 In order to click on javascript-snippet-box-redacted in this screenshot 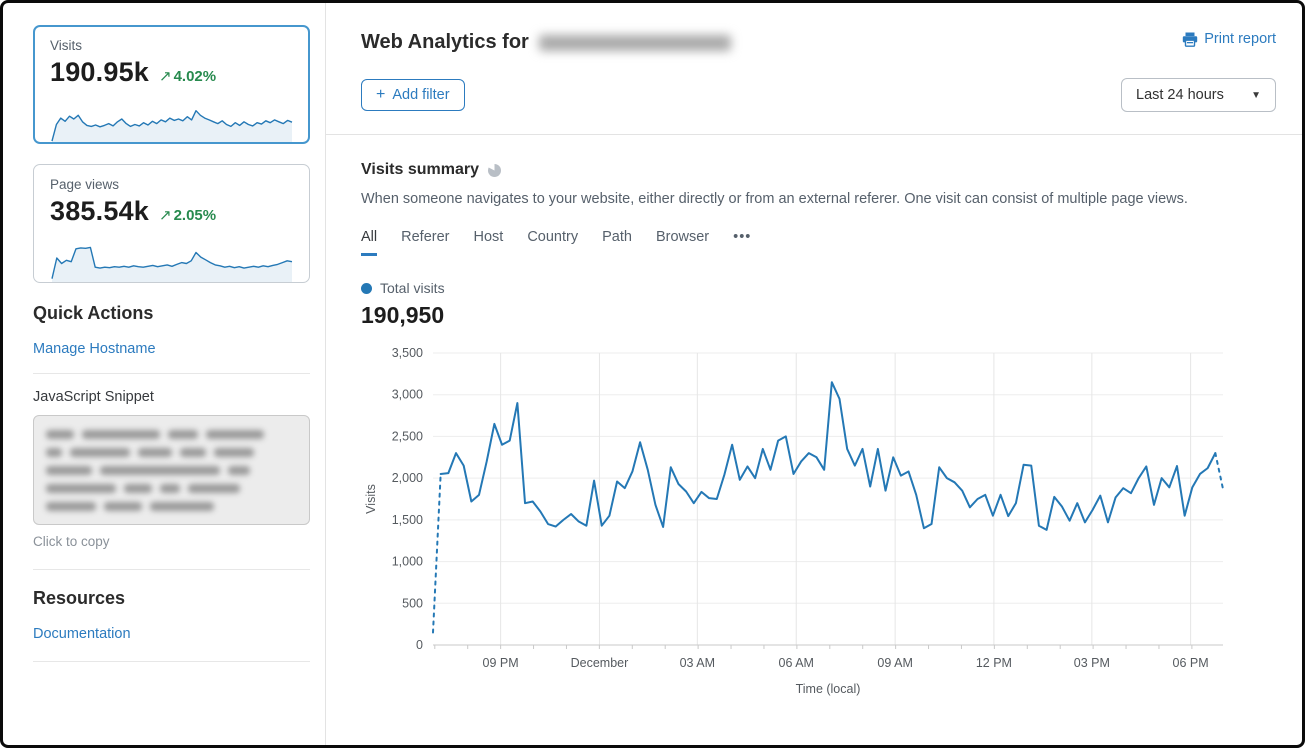, I will do `click(171, 470)`.